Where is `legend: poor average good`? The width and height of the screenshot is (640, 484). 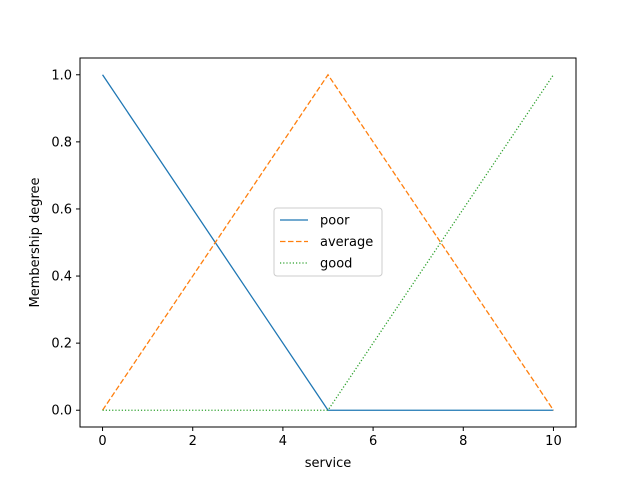
legend: poor average good is located at coordinates (328, 242).